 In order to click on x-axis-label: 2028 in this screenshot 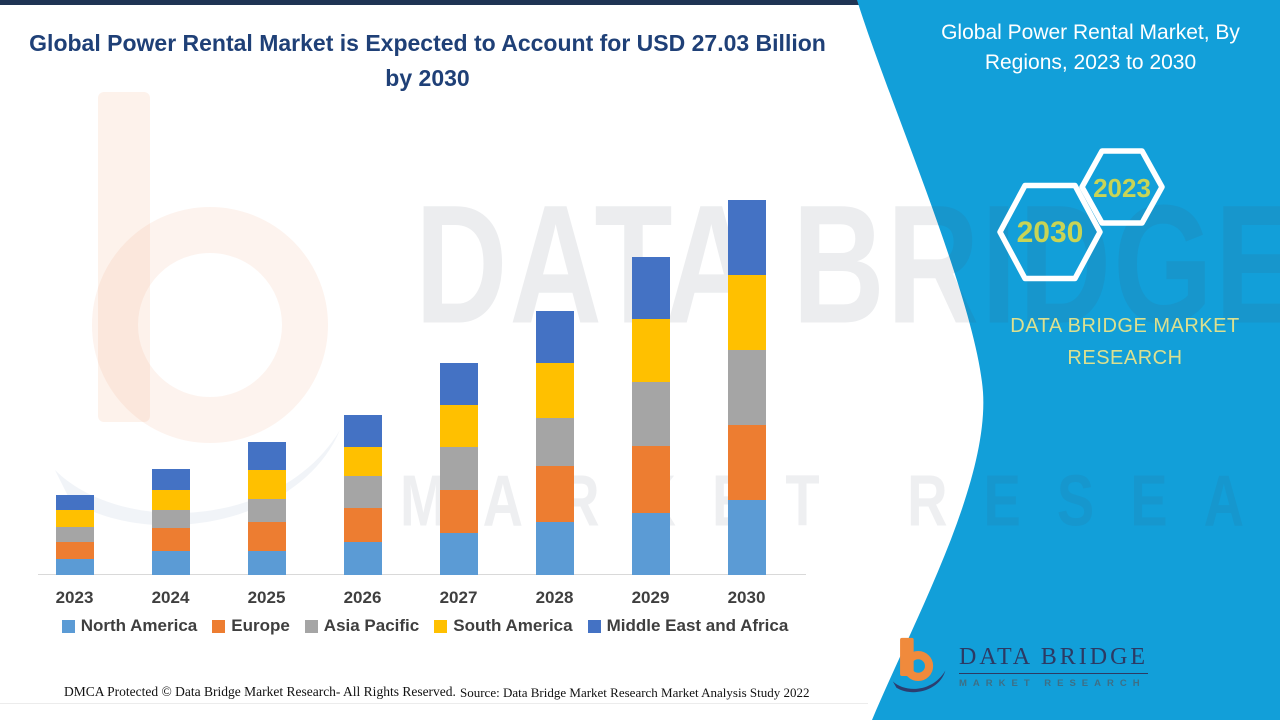, I will do `click(554, 597)`.